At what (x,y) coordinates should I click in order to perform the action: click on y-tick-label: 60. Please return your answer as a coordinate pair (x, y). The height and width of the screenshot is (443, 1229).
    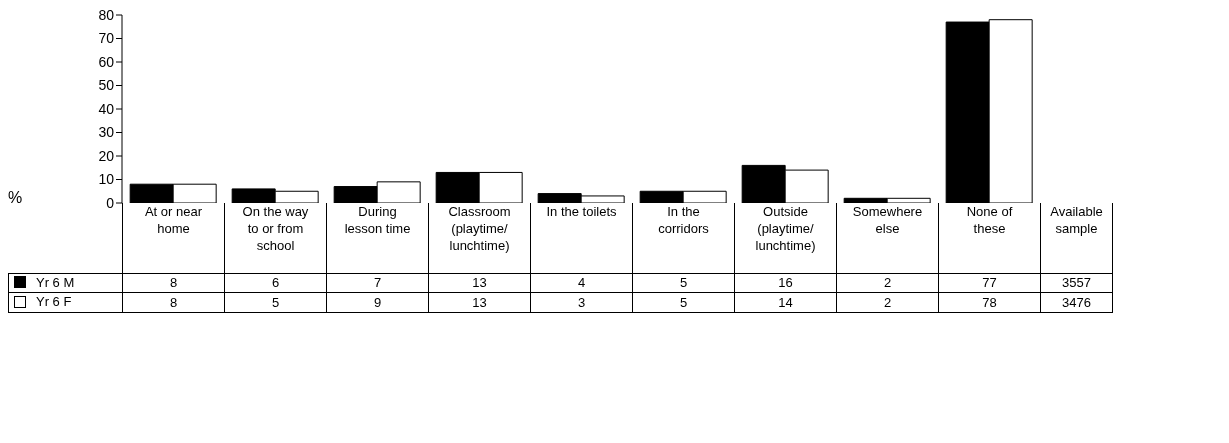
    Looking at the image, I should click on (106, 61).